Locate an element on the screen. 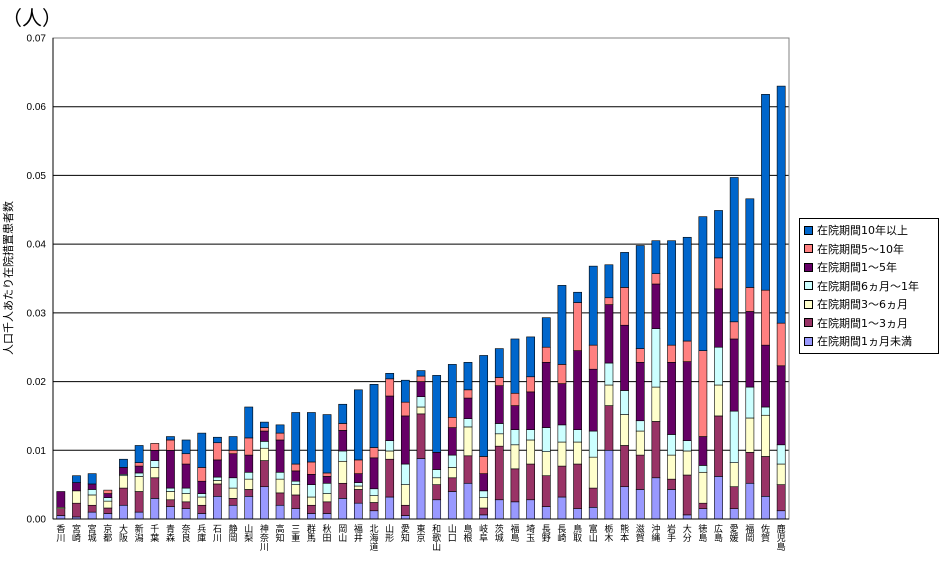 Image resolution: width=941 pixels, height=562 pixels. x-tick-label: 島根 is located at coordinates (467, 533).